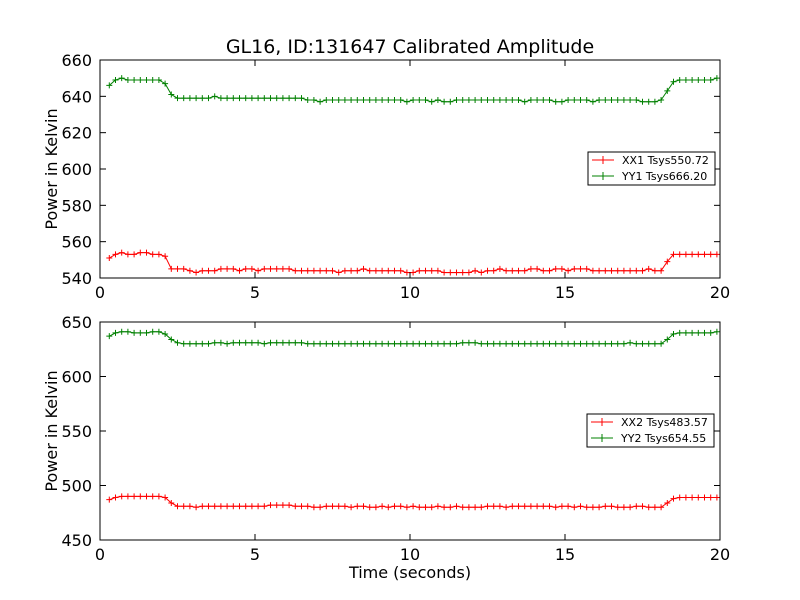 This screenshot has height=600, width=800. I want to click on x-tick-label: 5, so click(255, 292).